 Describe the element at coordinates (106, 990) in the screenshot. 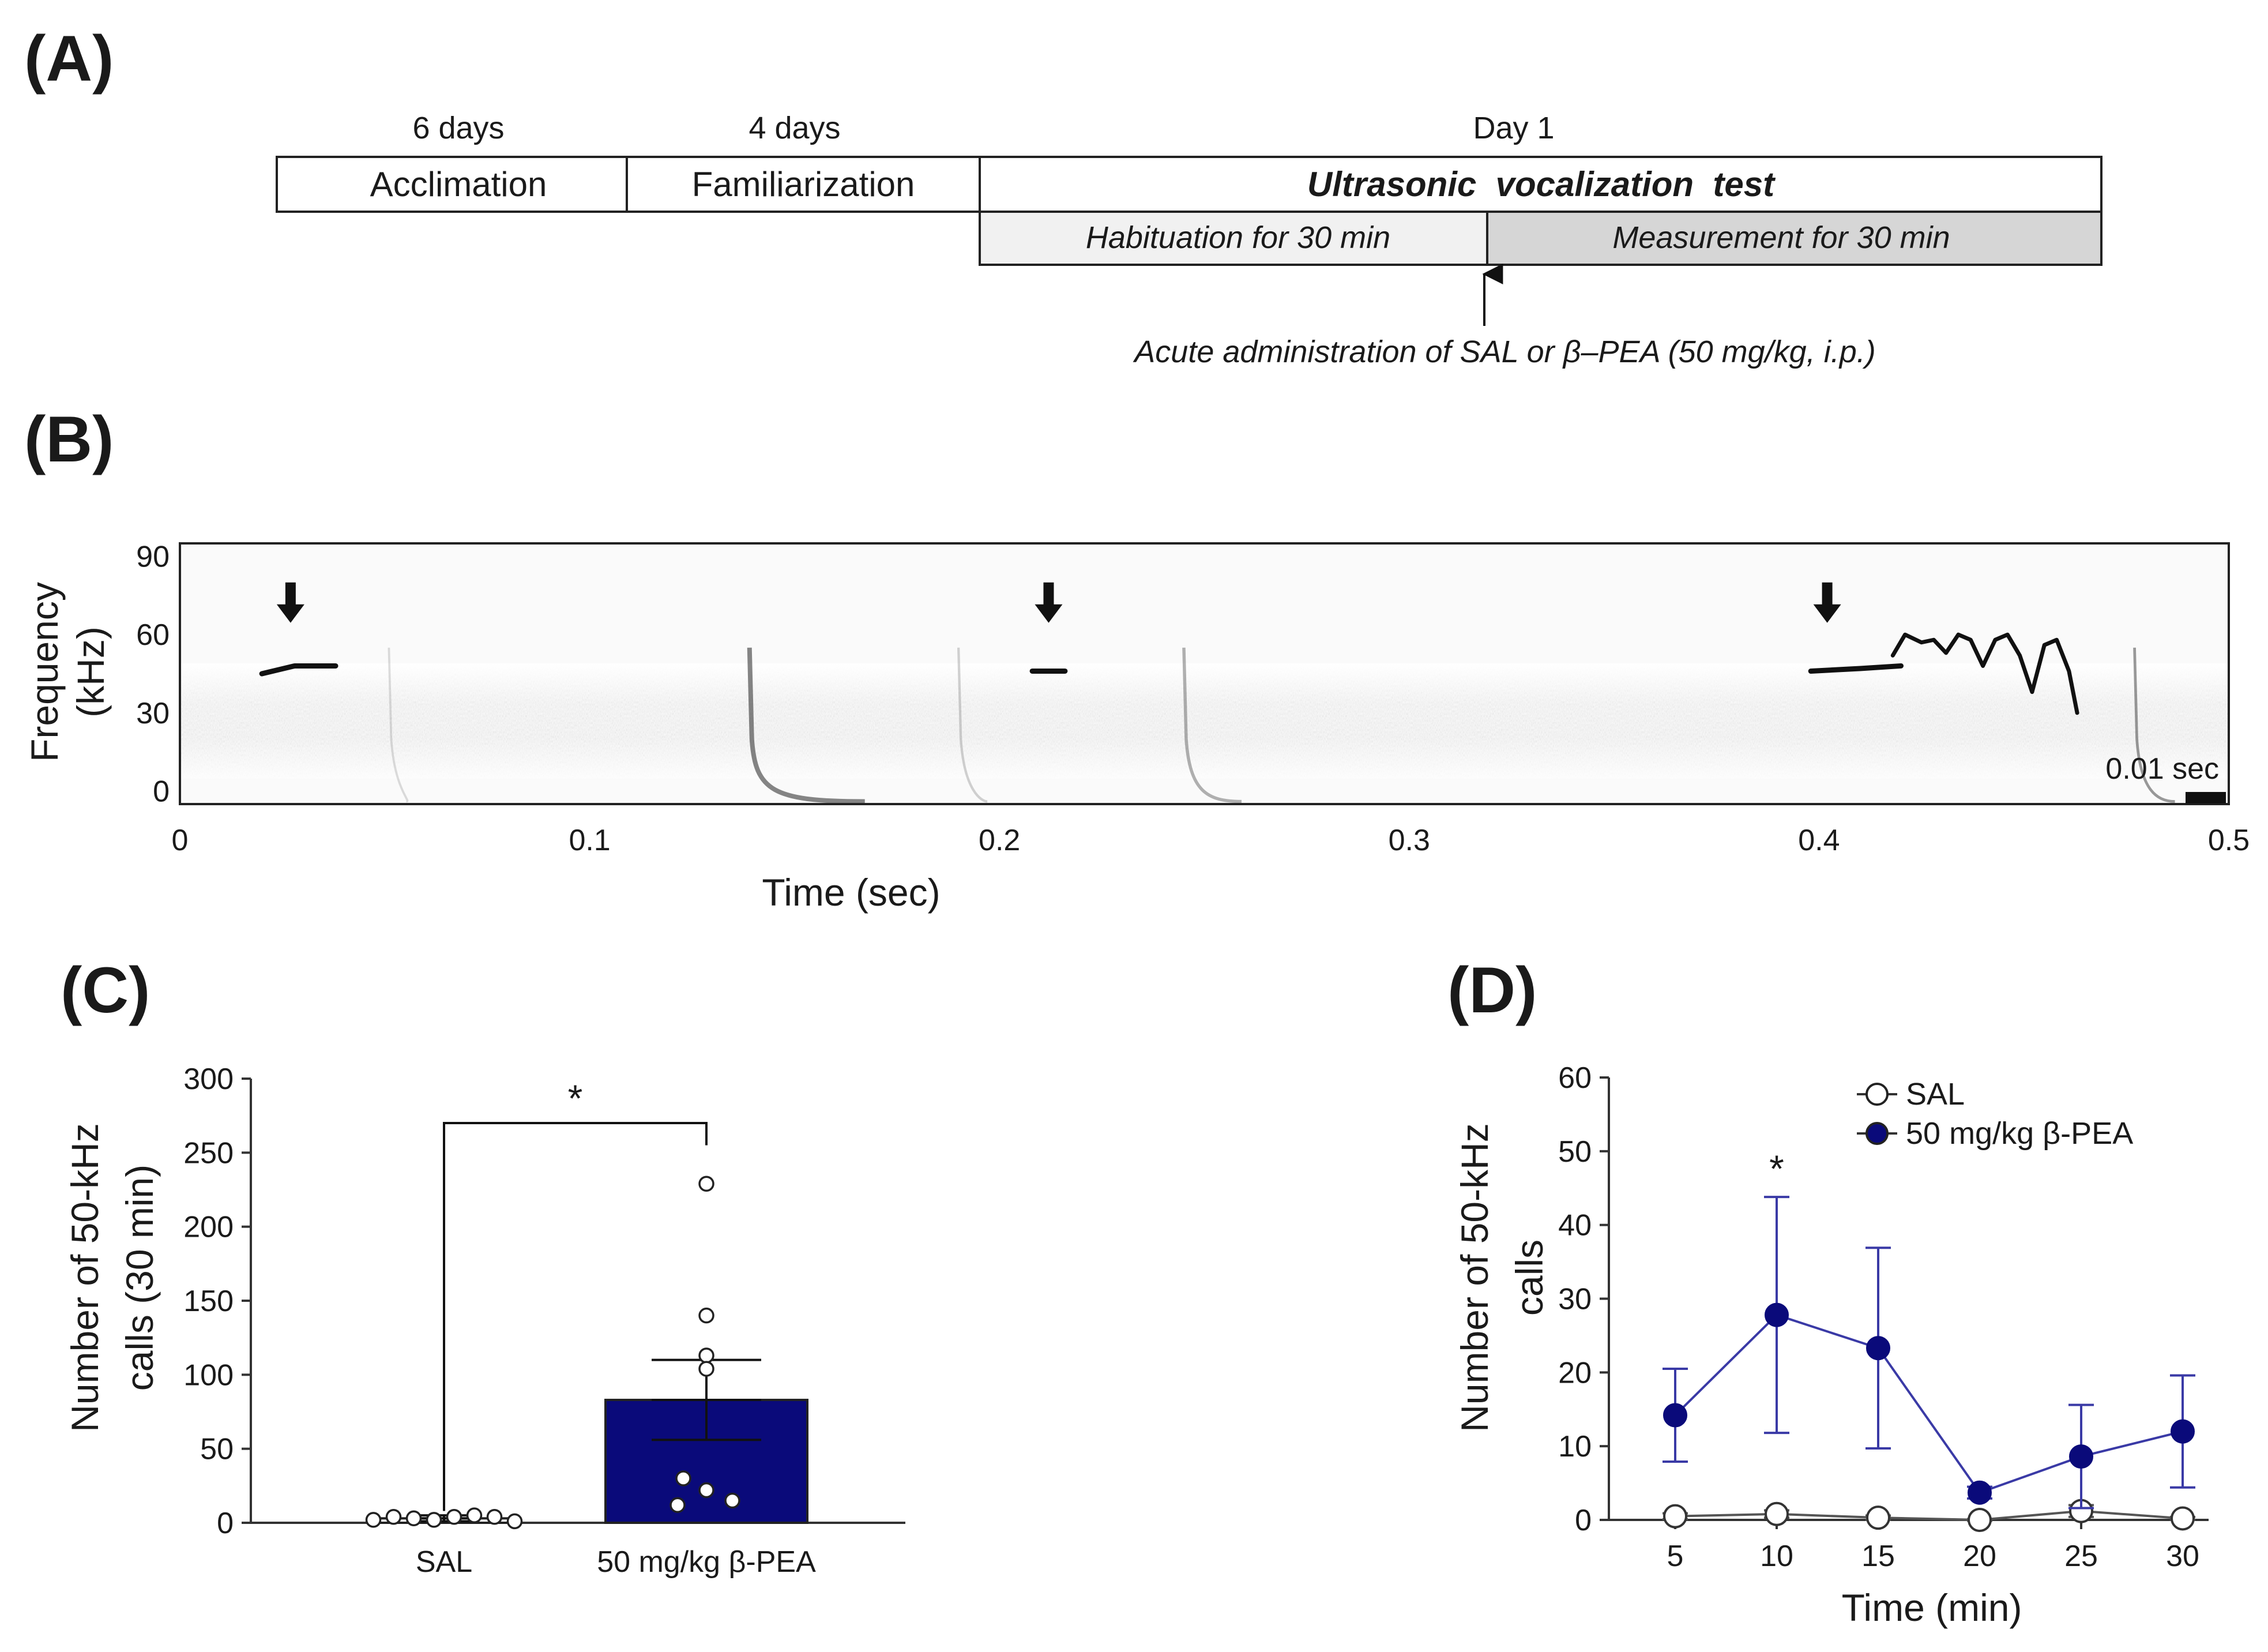

I see `panel-label-c: (C)` at that location.